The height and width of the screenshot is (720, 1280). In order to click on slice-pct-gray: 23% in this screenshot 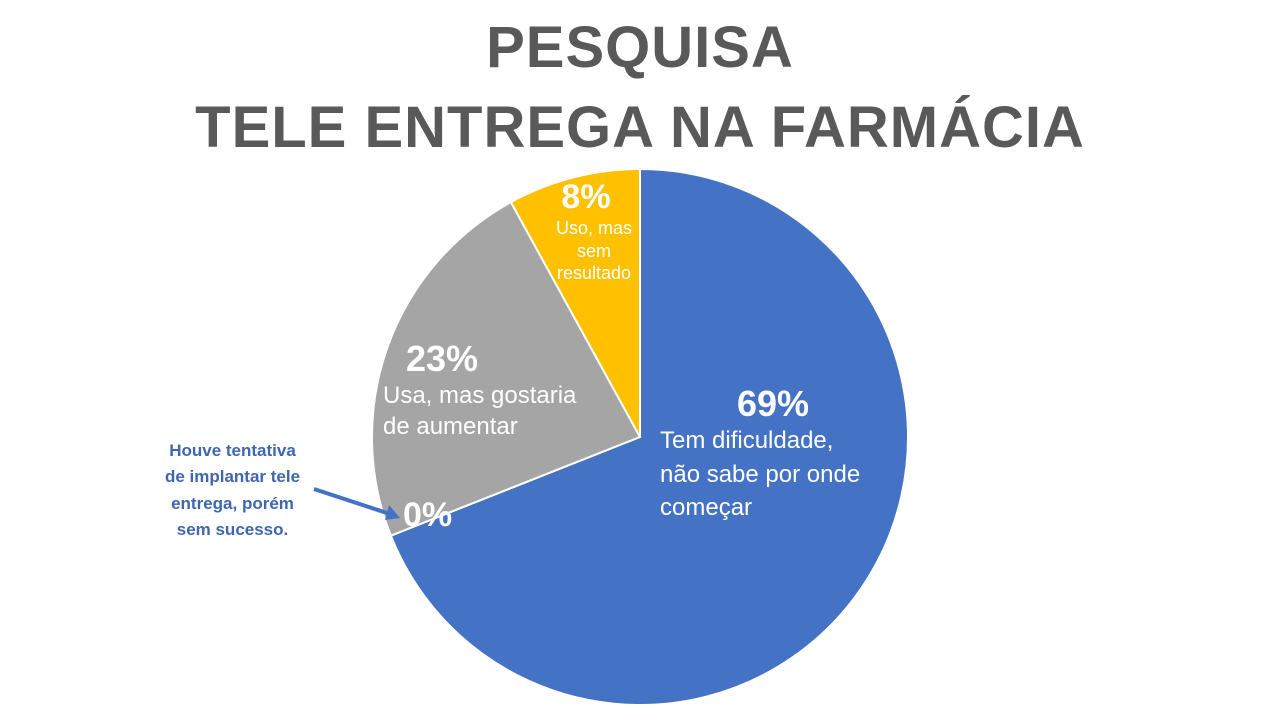, I will do `click(442, 358)`.